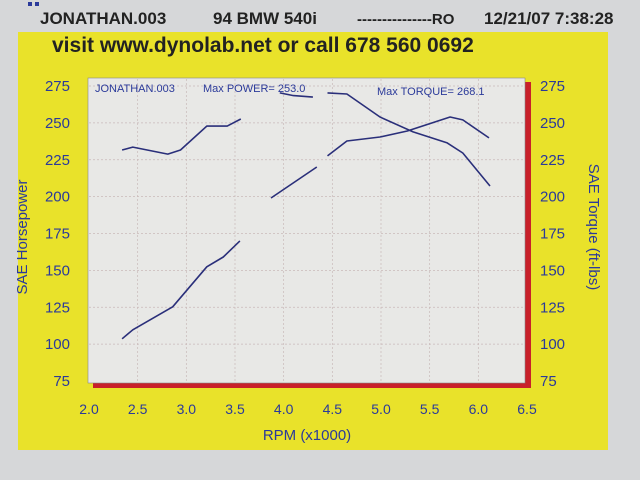 This screenshot has width=640, height=480. Describe the element at coordinates (57, 197) in the screenshot. I see `y-tick-label: 200` at that location.